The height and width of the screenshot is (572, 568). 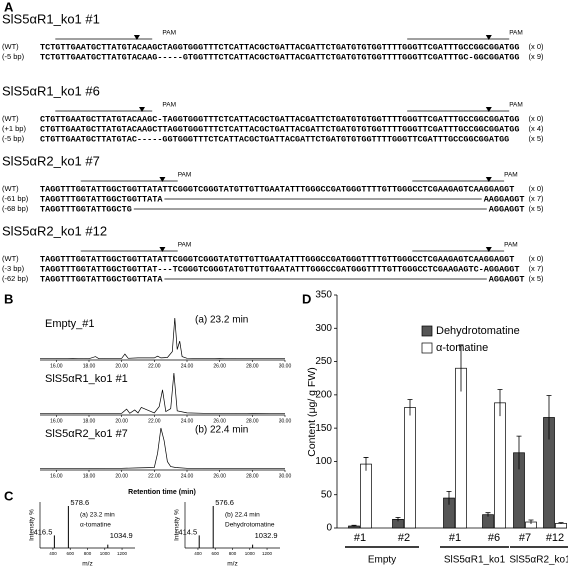 What do you see at coordinates (323, 328) in the screenshot?
I see `y-tick-label: 300` at bounding box center [323, 328].